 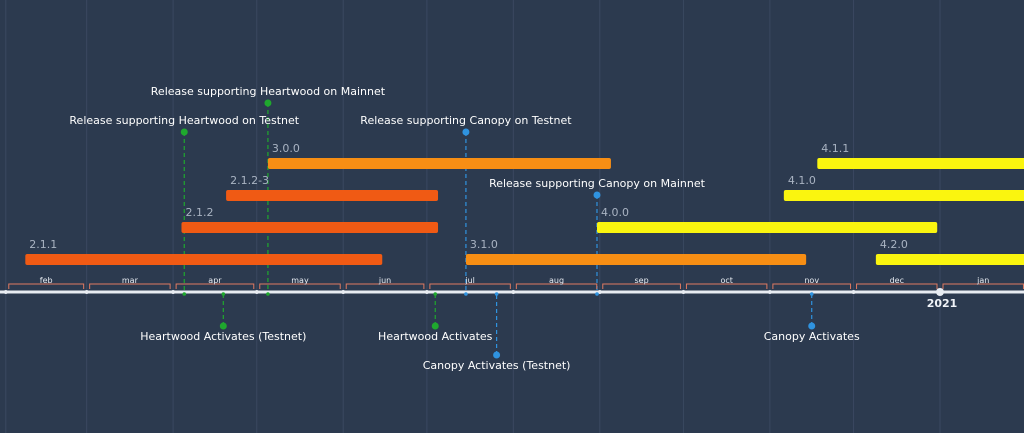 What do you see at coordinates (268, 91) in the screenshot?
I see `event-label: Release supporting Heartwood on Mainnet` at bounding box center [268, 91].